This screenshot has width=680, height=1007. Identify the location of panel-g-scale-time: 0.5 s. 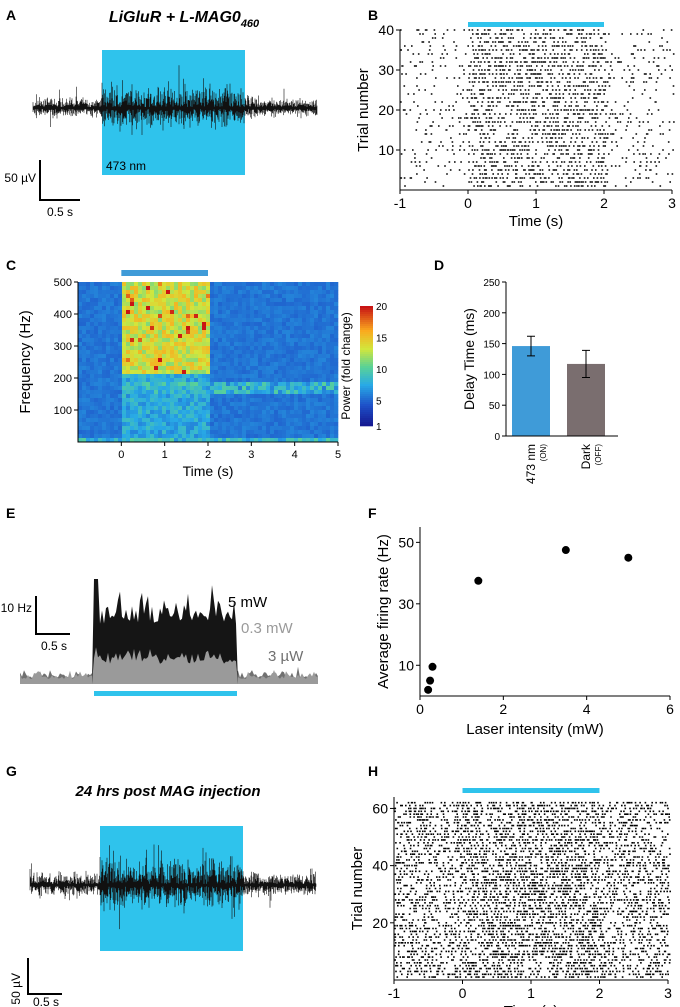
(46, 1001).